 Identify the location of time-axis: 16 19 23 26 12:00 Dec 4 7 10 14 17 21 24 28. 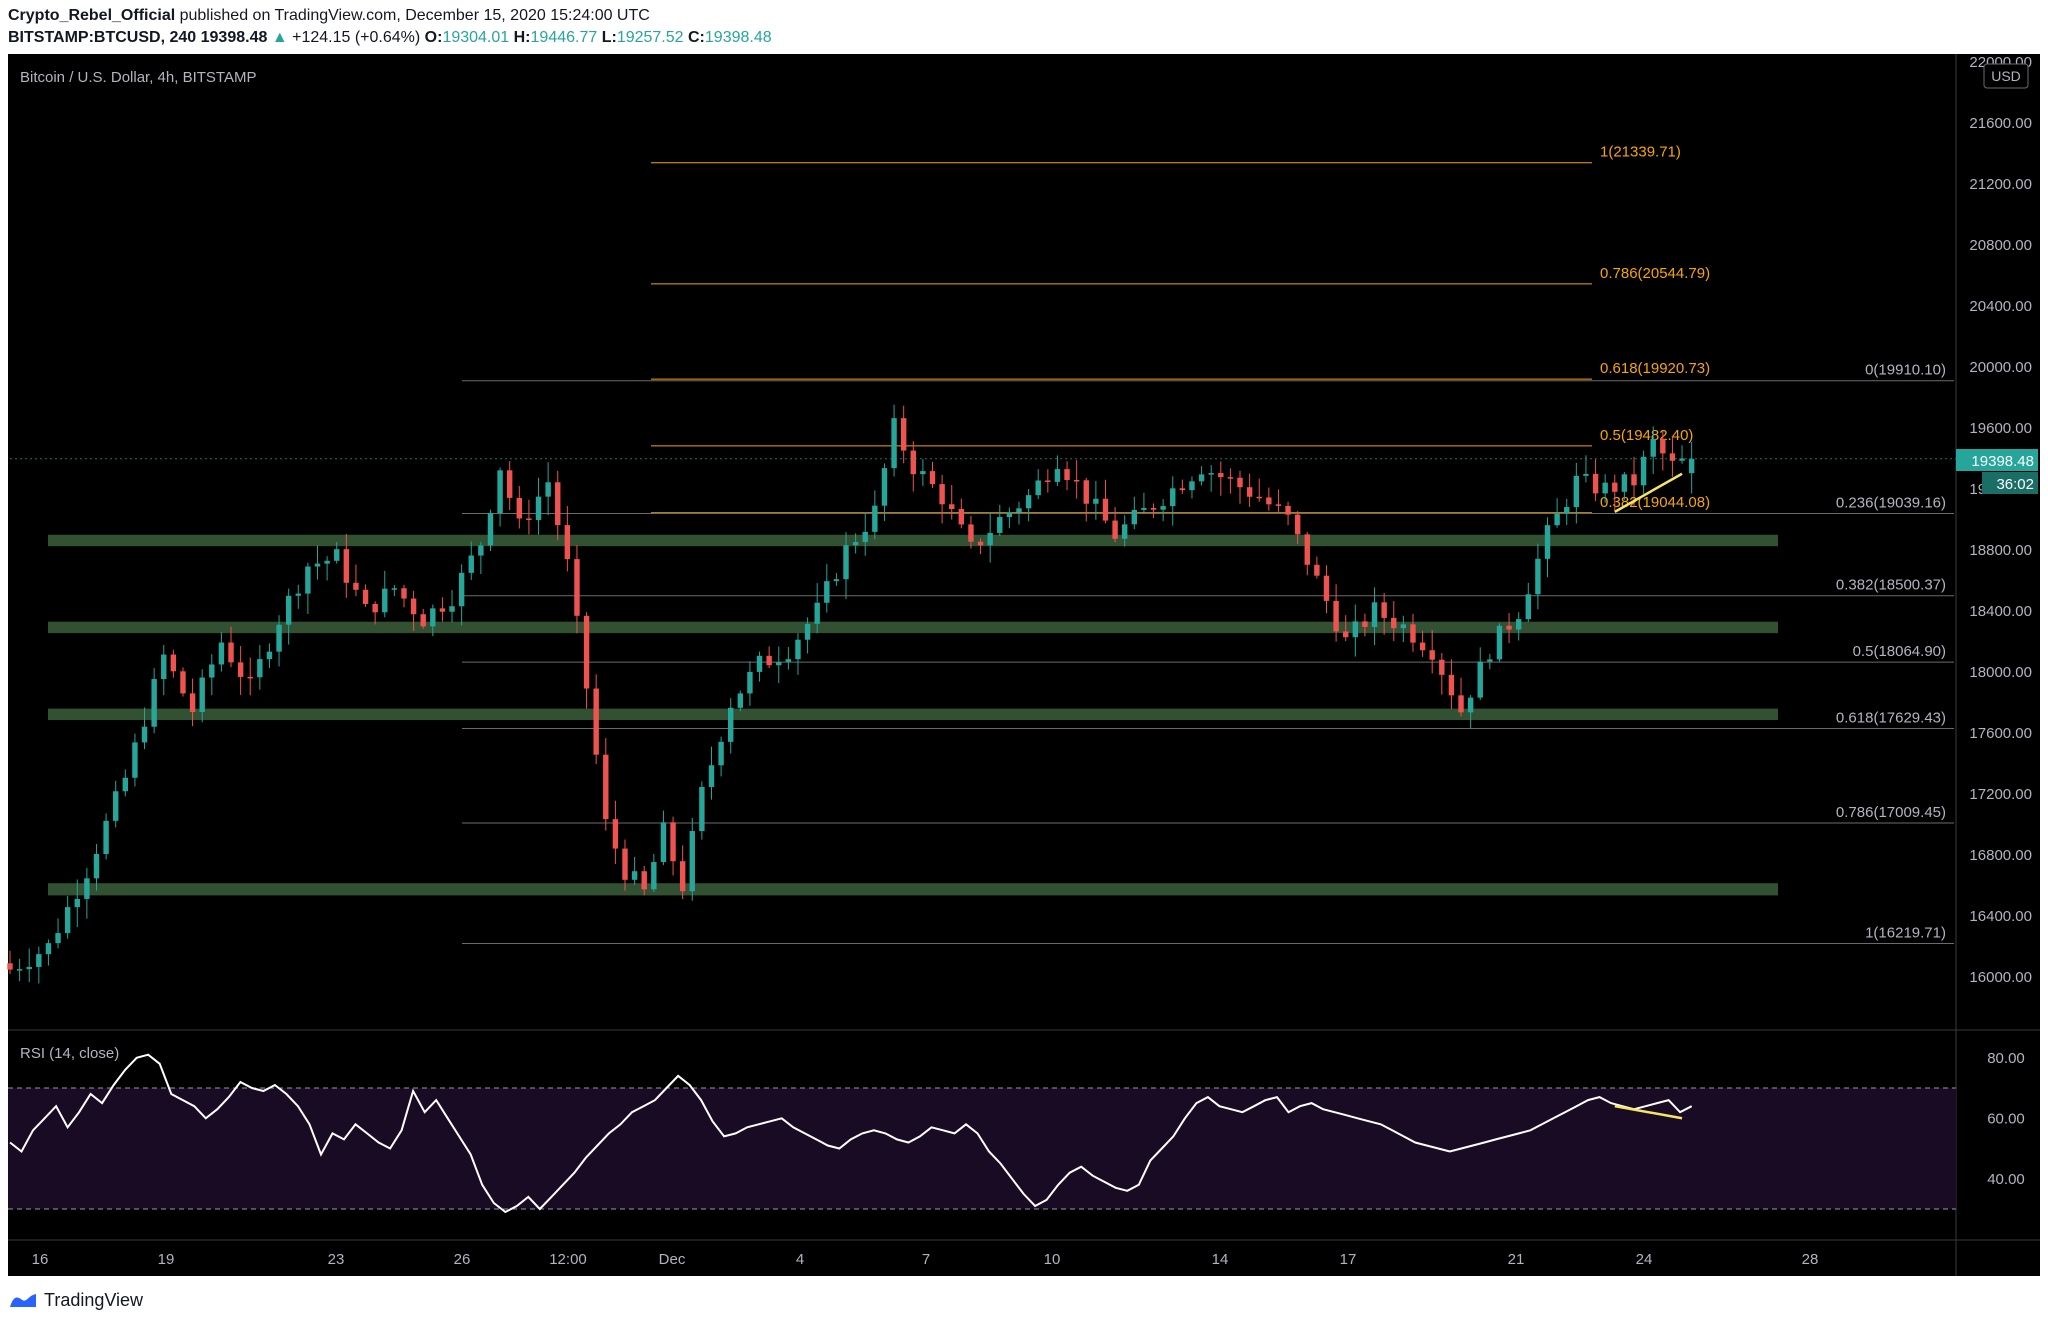
(925, 1259).